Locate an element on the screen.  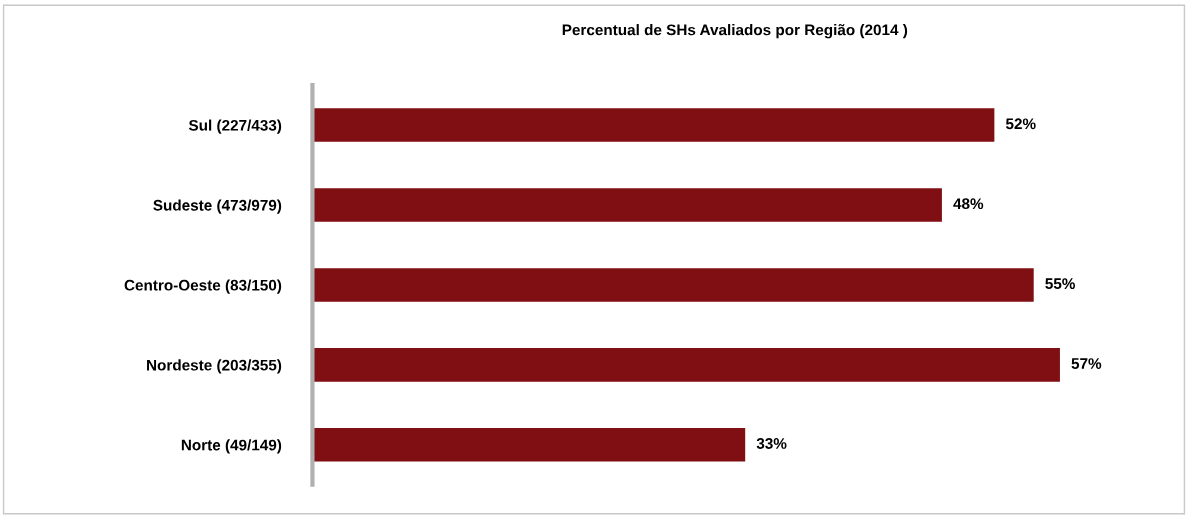
y-tick-label: Sul (227/433) is located at coordinates (235, 126).